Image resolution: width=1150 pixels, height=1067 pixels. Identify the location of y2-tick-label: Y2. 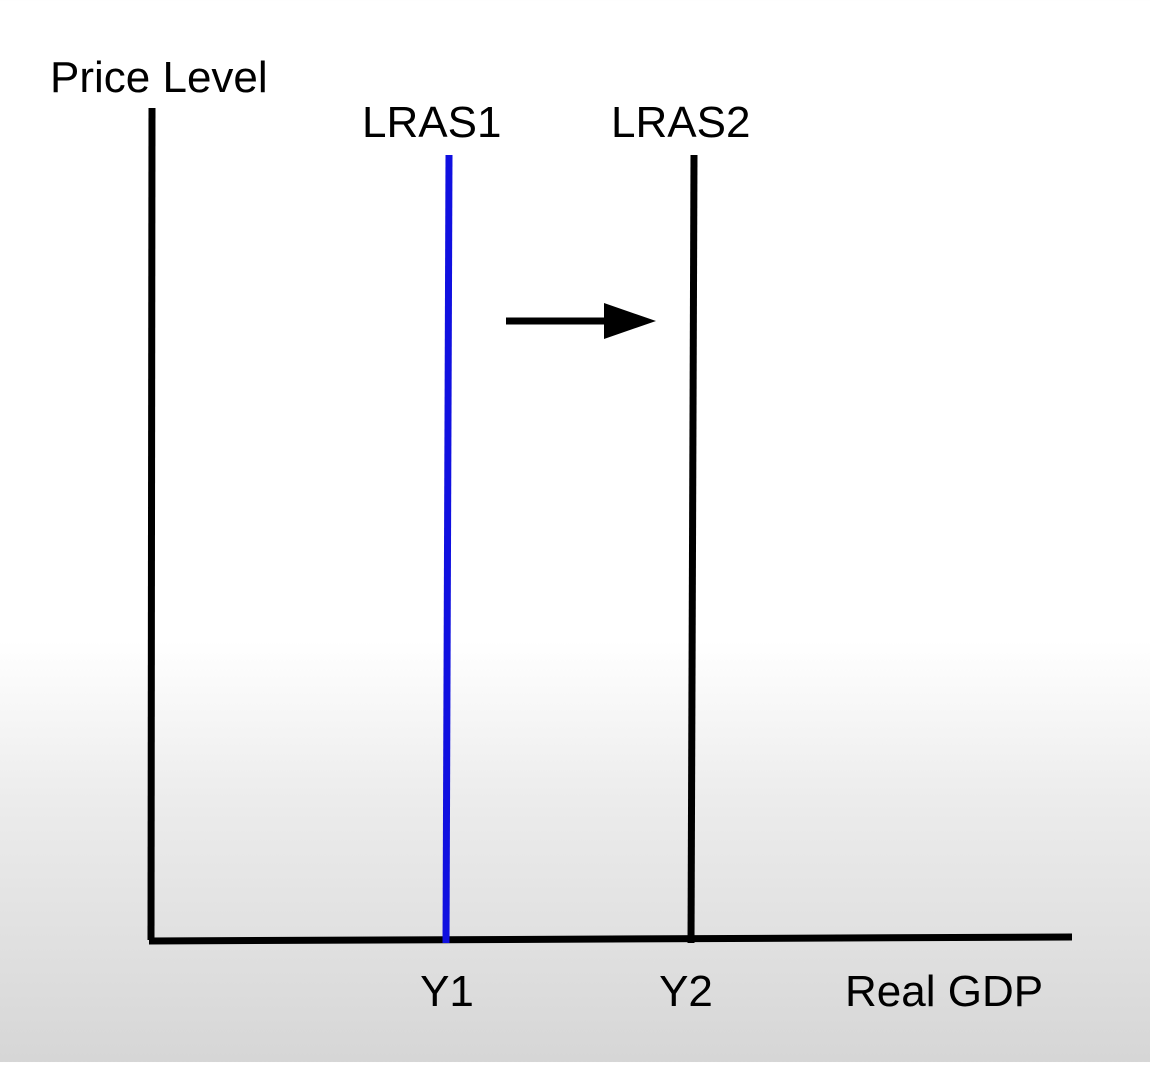
(686, 991).